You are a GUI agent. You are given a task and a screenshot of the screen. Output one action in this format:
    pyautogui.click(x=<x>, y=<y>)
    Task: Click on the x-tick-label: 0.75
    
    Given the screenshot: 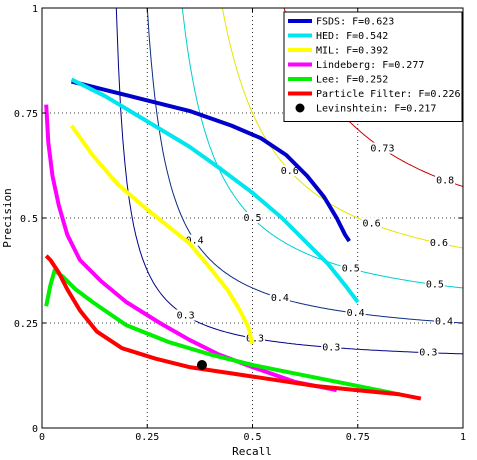 What is the action you would take?
    pyautogui.click(x=358, y=437)
    